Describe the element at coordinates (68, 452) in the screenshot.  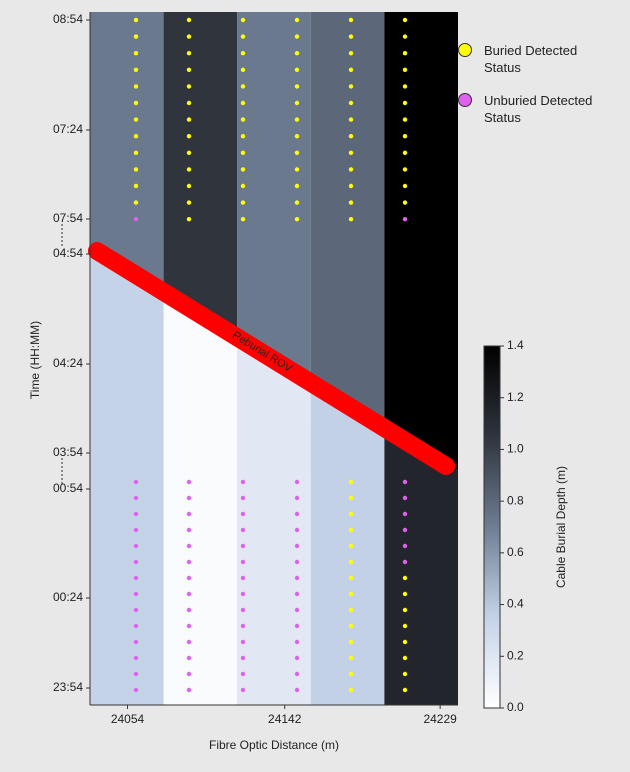
I see `y-tick-label: 03:54` at that location.